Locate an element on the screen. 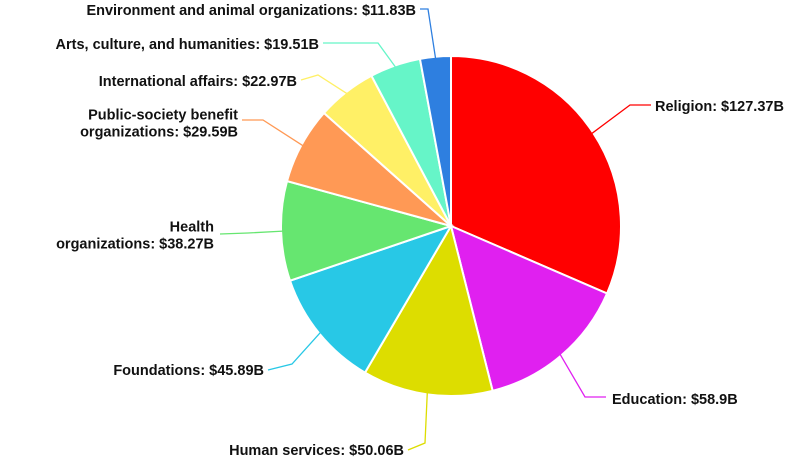  label-line-public-society-benefit-organizations-0: Public-society benefit is located at coordinates (163, 116).